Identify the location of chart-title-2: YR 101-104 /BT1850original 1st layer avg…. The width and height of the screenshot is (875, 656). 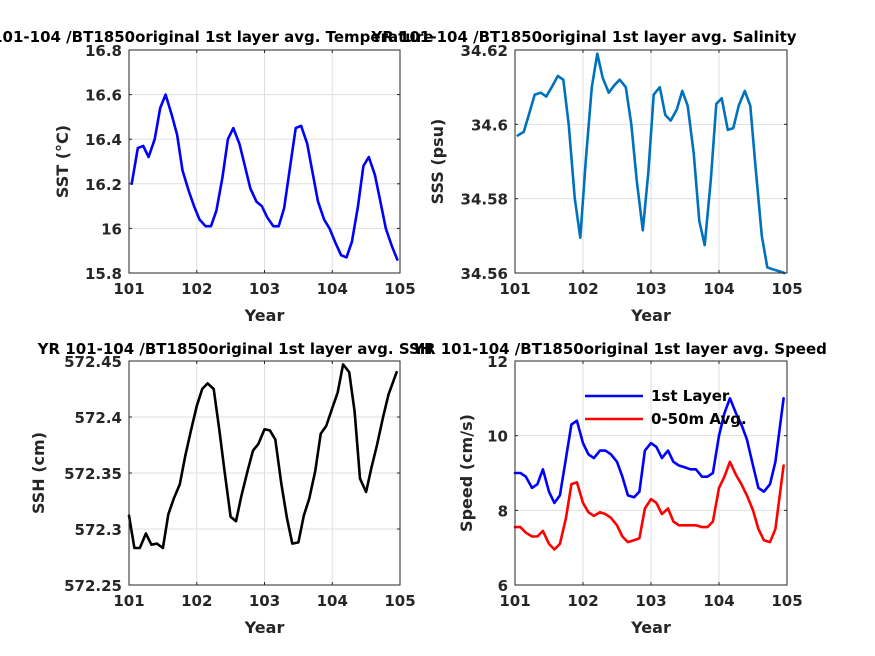
(583, 37).